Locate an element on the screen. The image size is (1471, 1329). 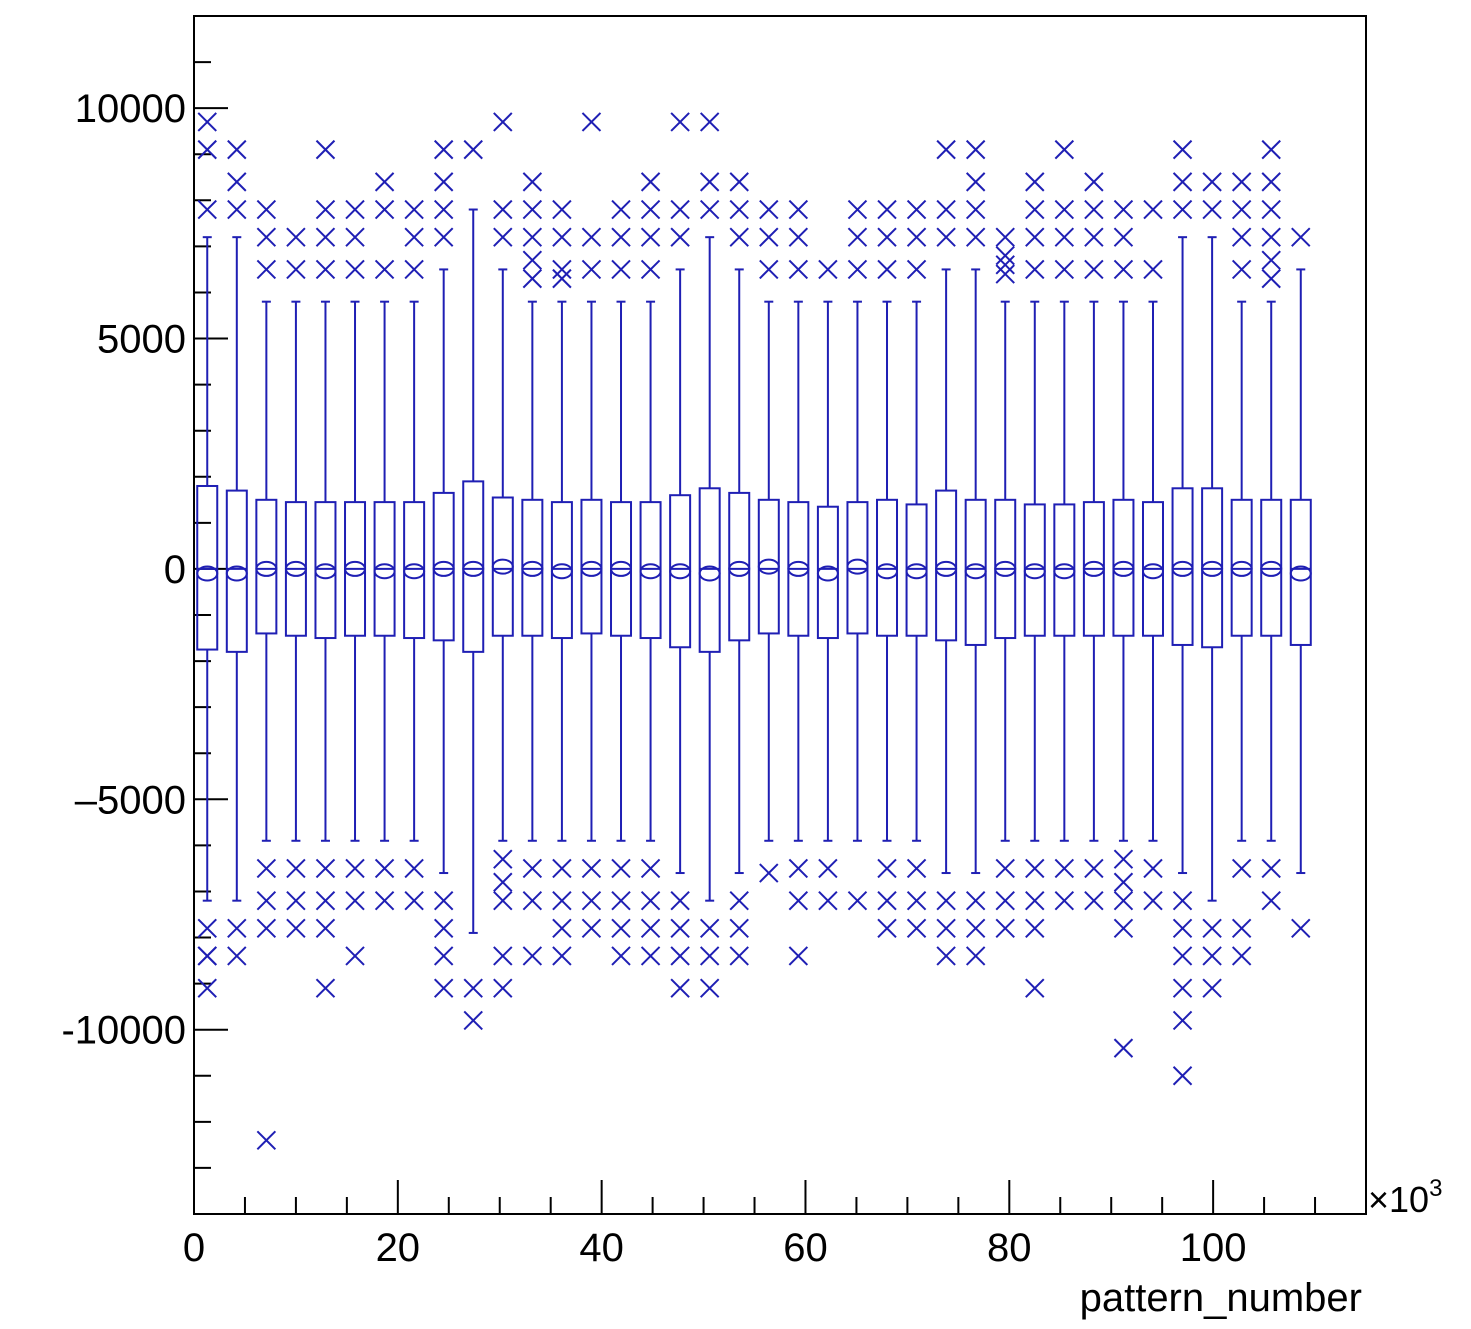
x-tick-label: 60 is located at coordinates (805, 1248).